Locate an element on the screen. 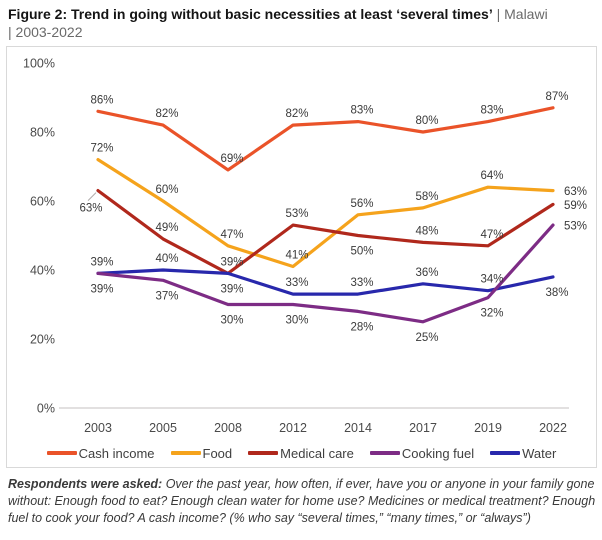 This screenshot has width=602, height=540. legend-label: Food is located at coordinates (217, 453).